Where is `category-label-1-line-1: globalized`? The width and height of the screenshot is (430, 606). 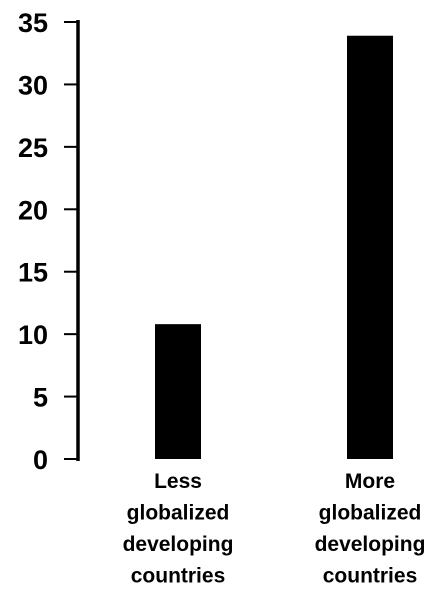
category-label-1-line-1: globalized is located at coordinates (370, 513).